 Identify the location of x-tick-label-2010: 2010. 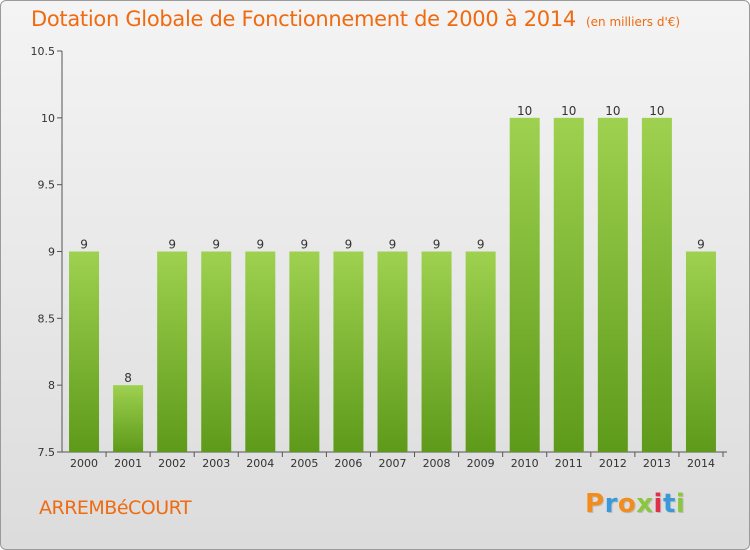
(525, 463).